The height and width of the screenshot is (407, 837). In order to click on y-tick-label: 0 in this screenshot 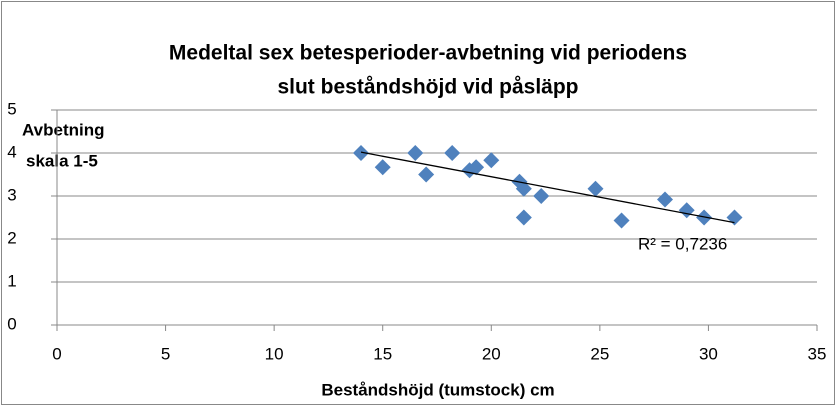, I will do `click(11, 323)`.